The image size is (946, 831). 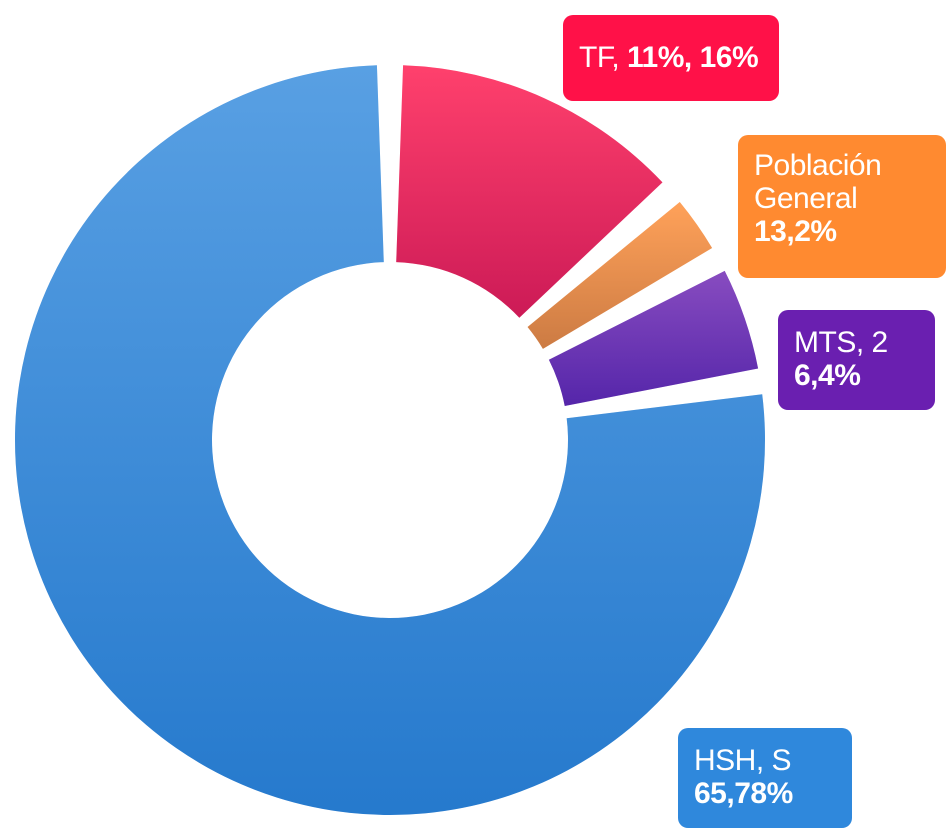 What do you see at coordinates (795, 231) in the screenshot?
I see `label-value: 13,2%` at bounding box center [795, 231].